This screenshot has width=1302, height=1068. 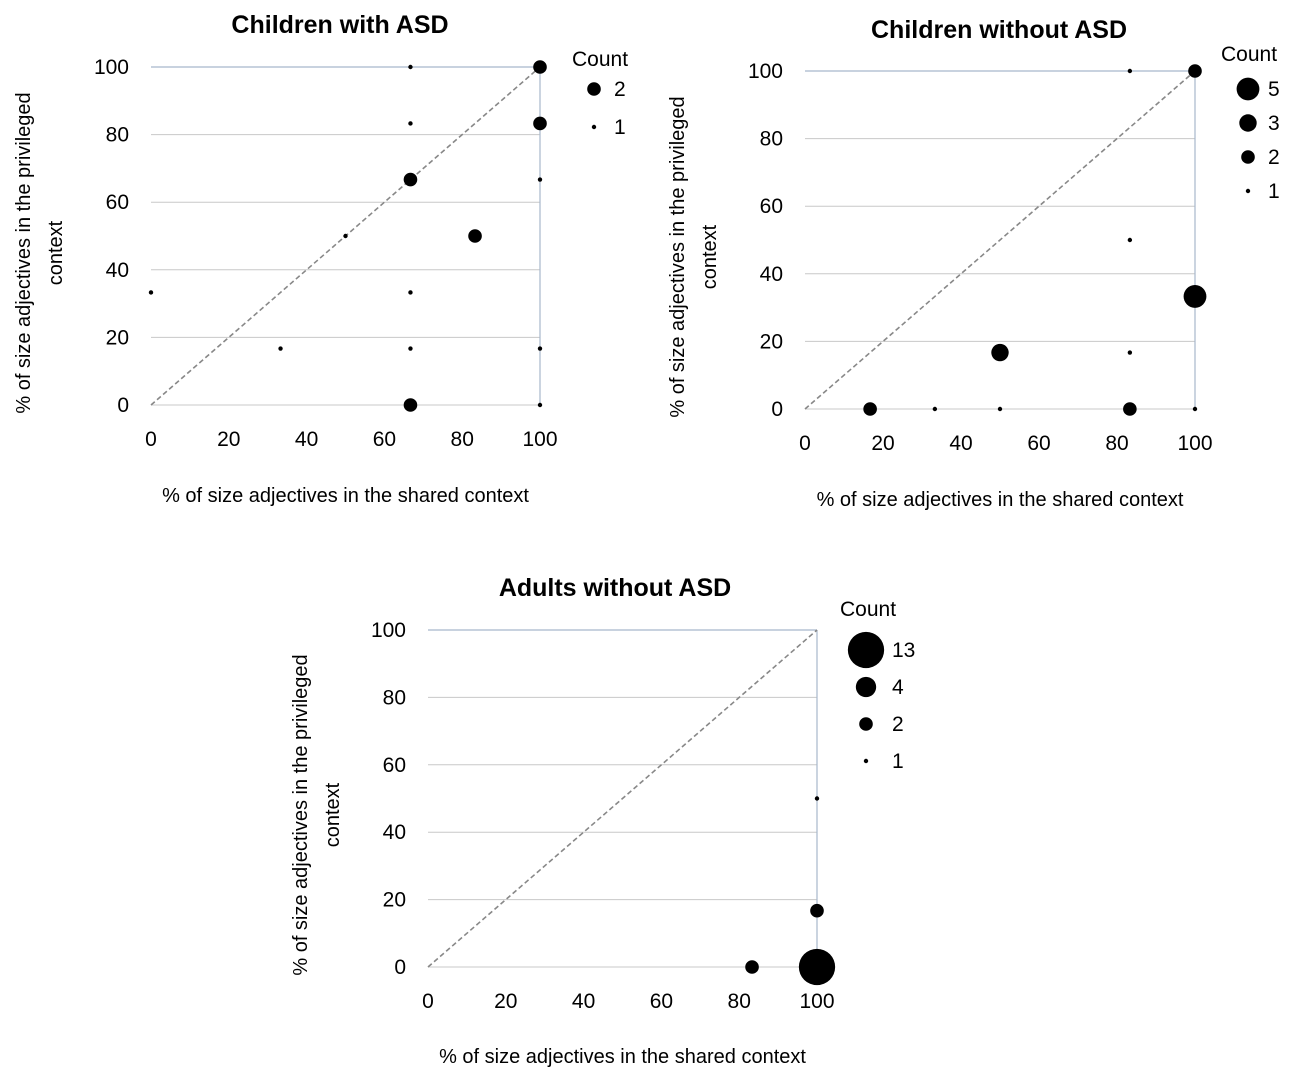 What do you see at coordinates (615, 588) in the screenshot?
I see `chart-title: Adults without ASD` at bounding box center [615, 588].